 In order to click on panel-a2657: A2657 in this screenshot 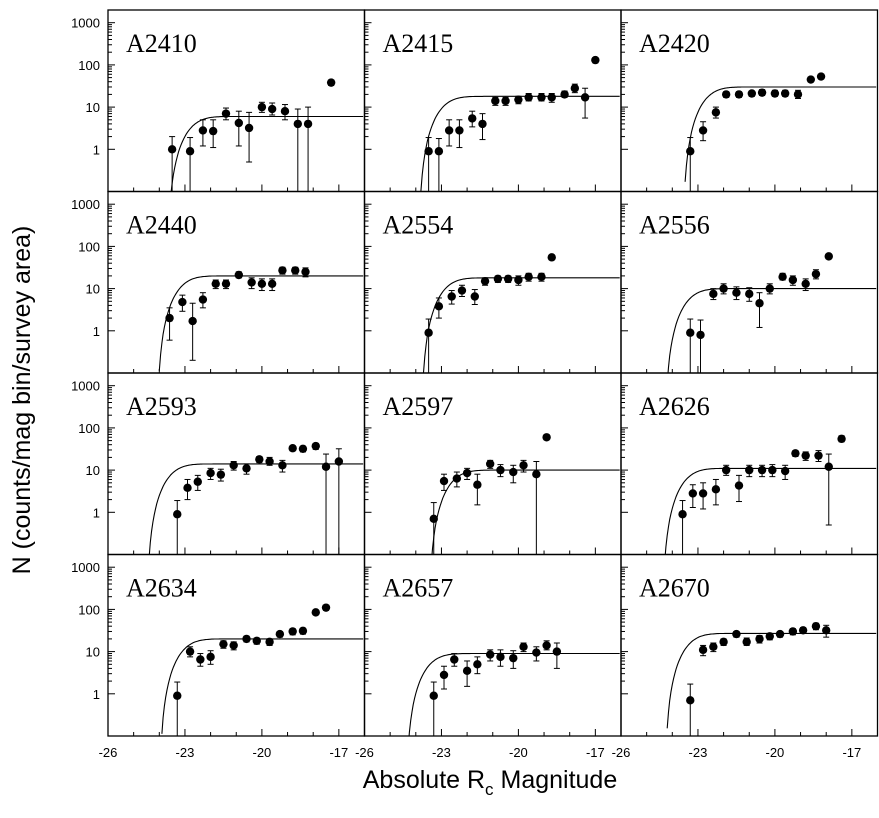, I will do `click(492, 645)`.